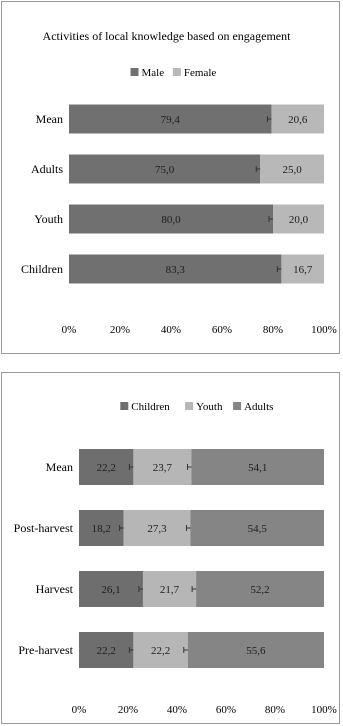 The width and height of the screenshot is (343, 726). I want to click on bar-children-harvest, so click(111, 589).